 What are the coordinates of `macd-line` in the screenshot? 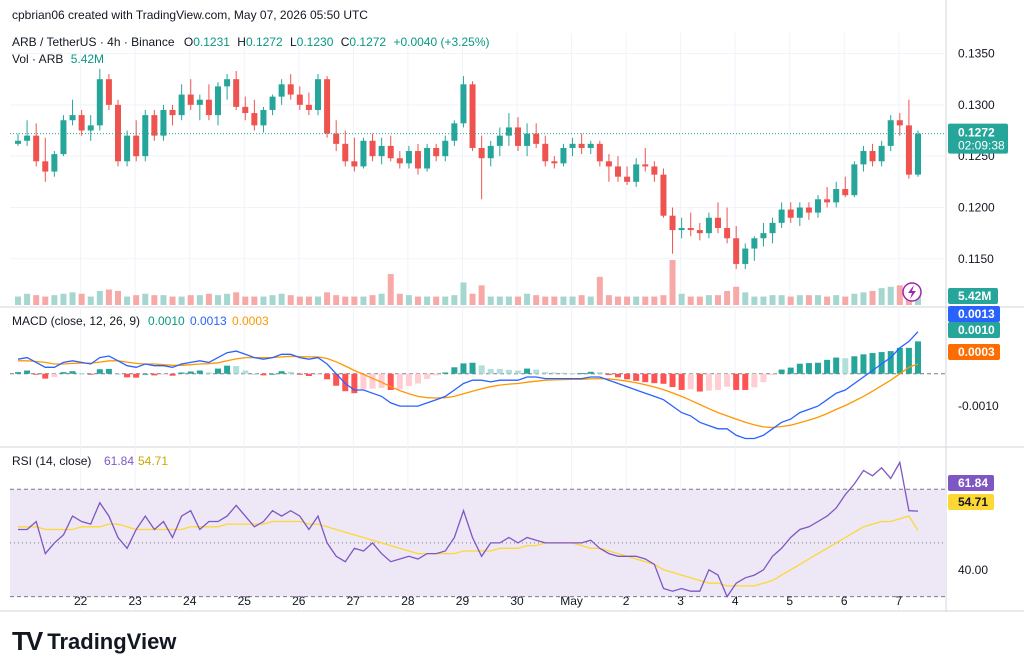 It's located at (468, 385).